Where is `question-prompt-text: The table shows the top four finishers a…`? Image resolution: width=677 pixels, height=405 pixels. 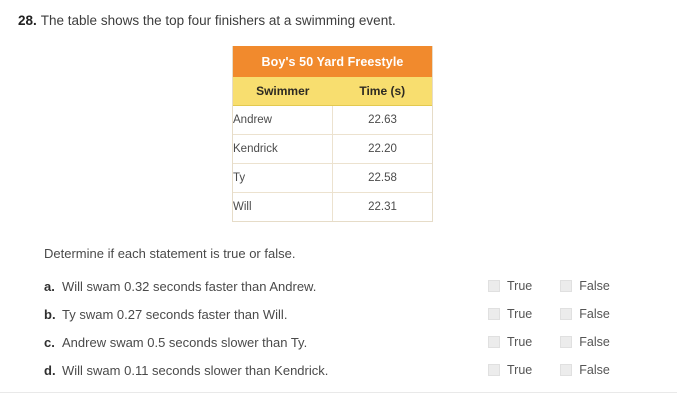
question-prompt-text: The table shows the top four finishers a… is located at coordinates (218, 20).